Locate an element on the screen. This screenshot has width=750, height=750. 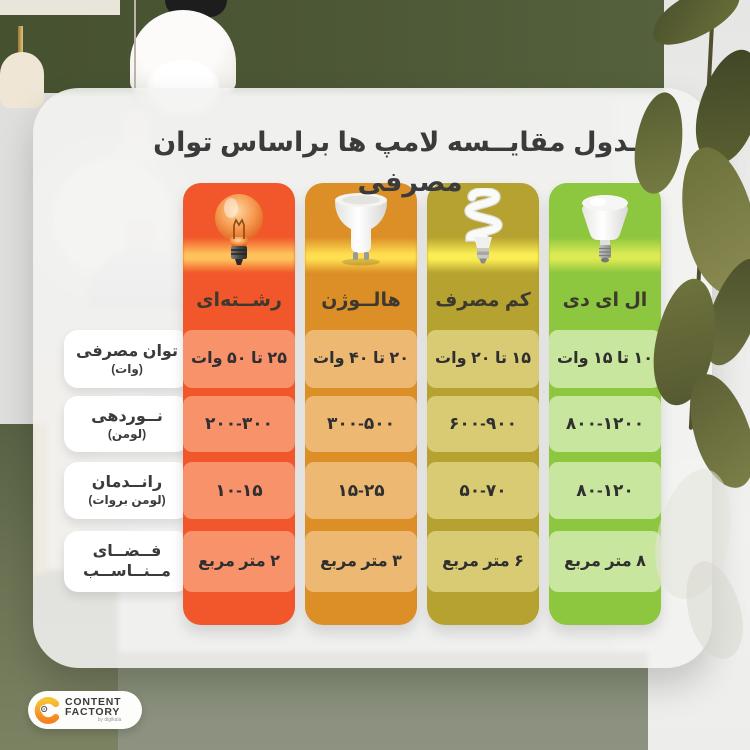
cell-lumen-led: ۸۰۰-۱۲۰۰ is located at coordinates (605, 424).